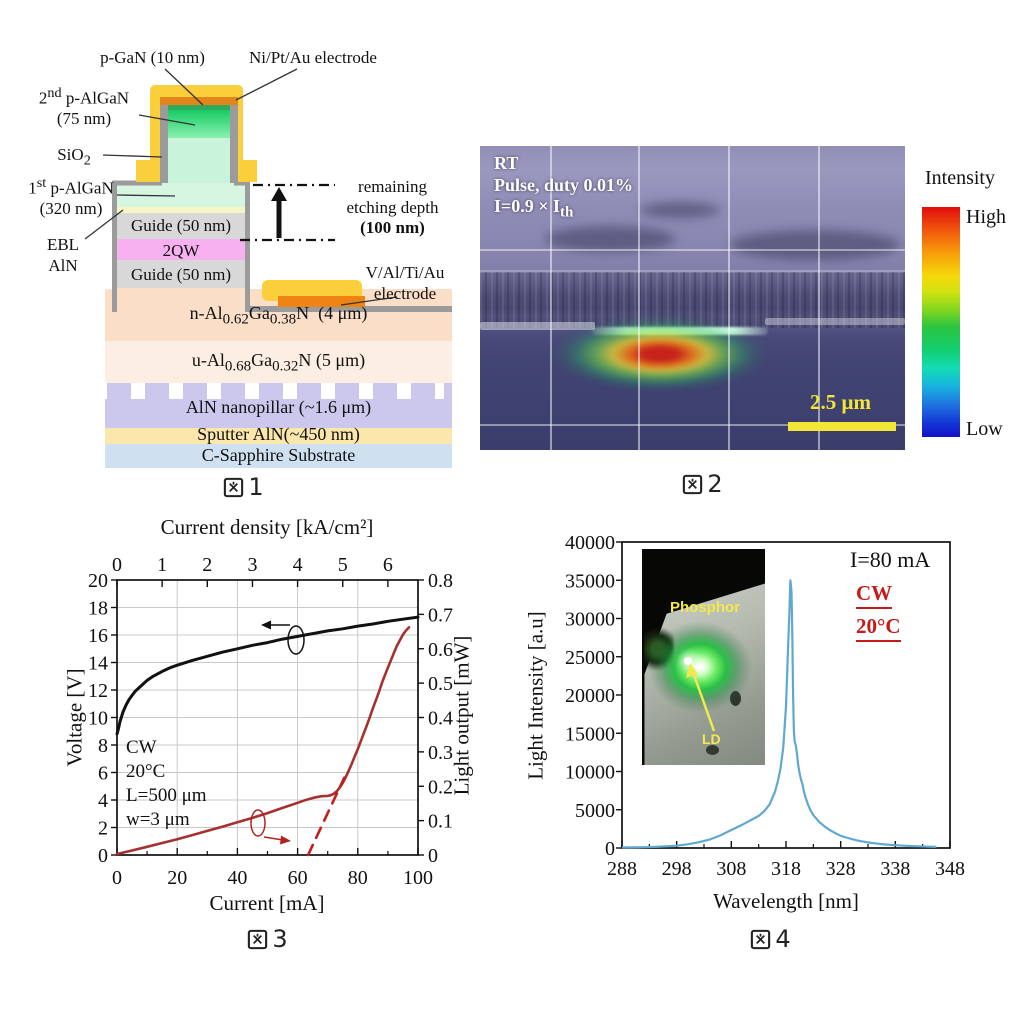  Describe the element at coordinates (890, 559) in the screenshot. I see `annotation-current: I=80 mA` at that location.